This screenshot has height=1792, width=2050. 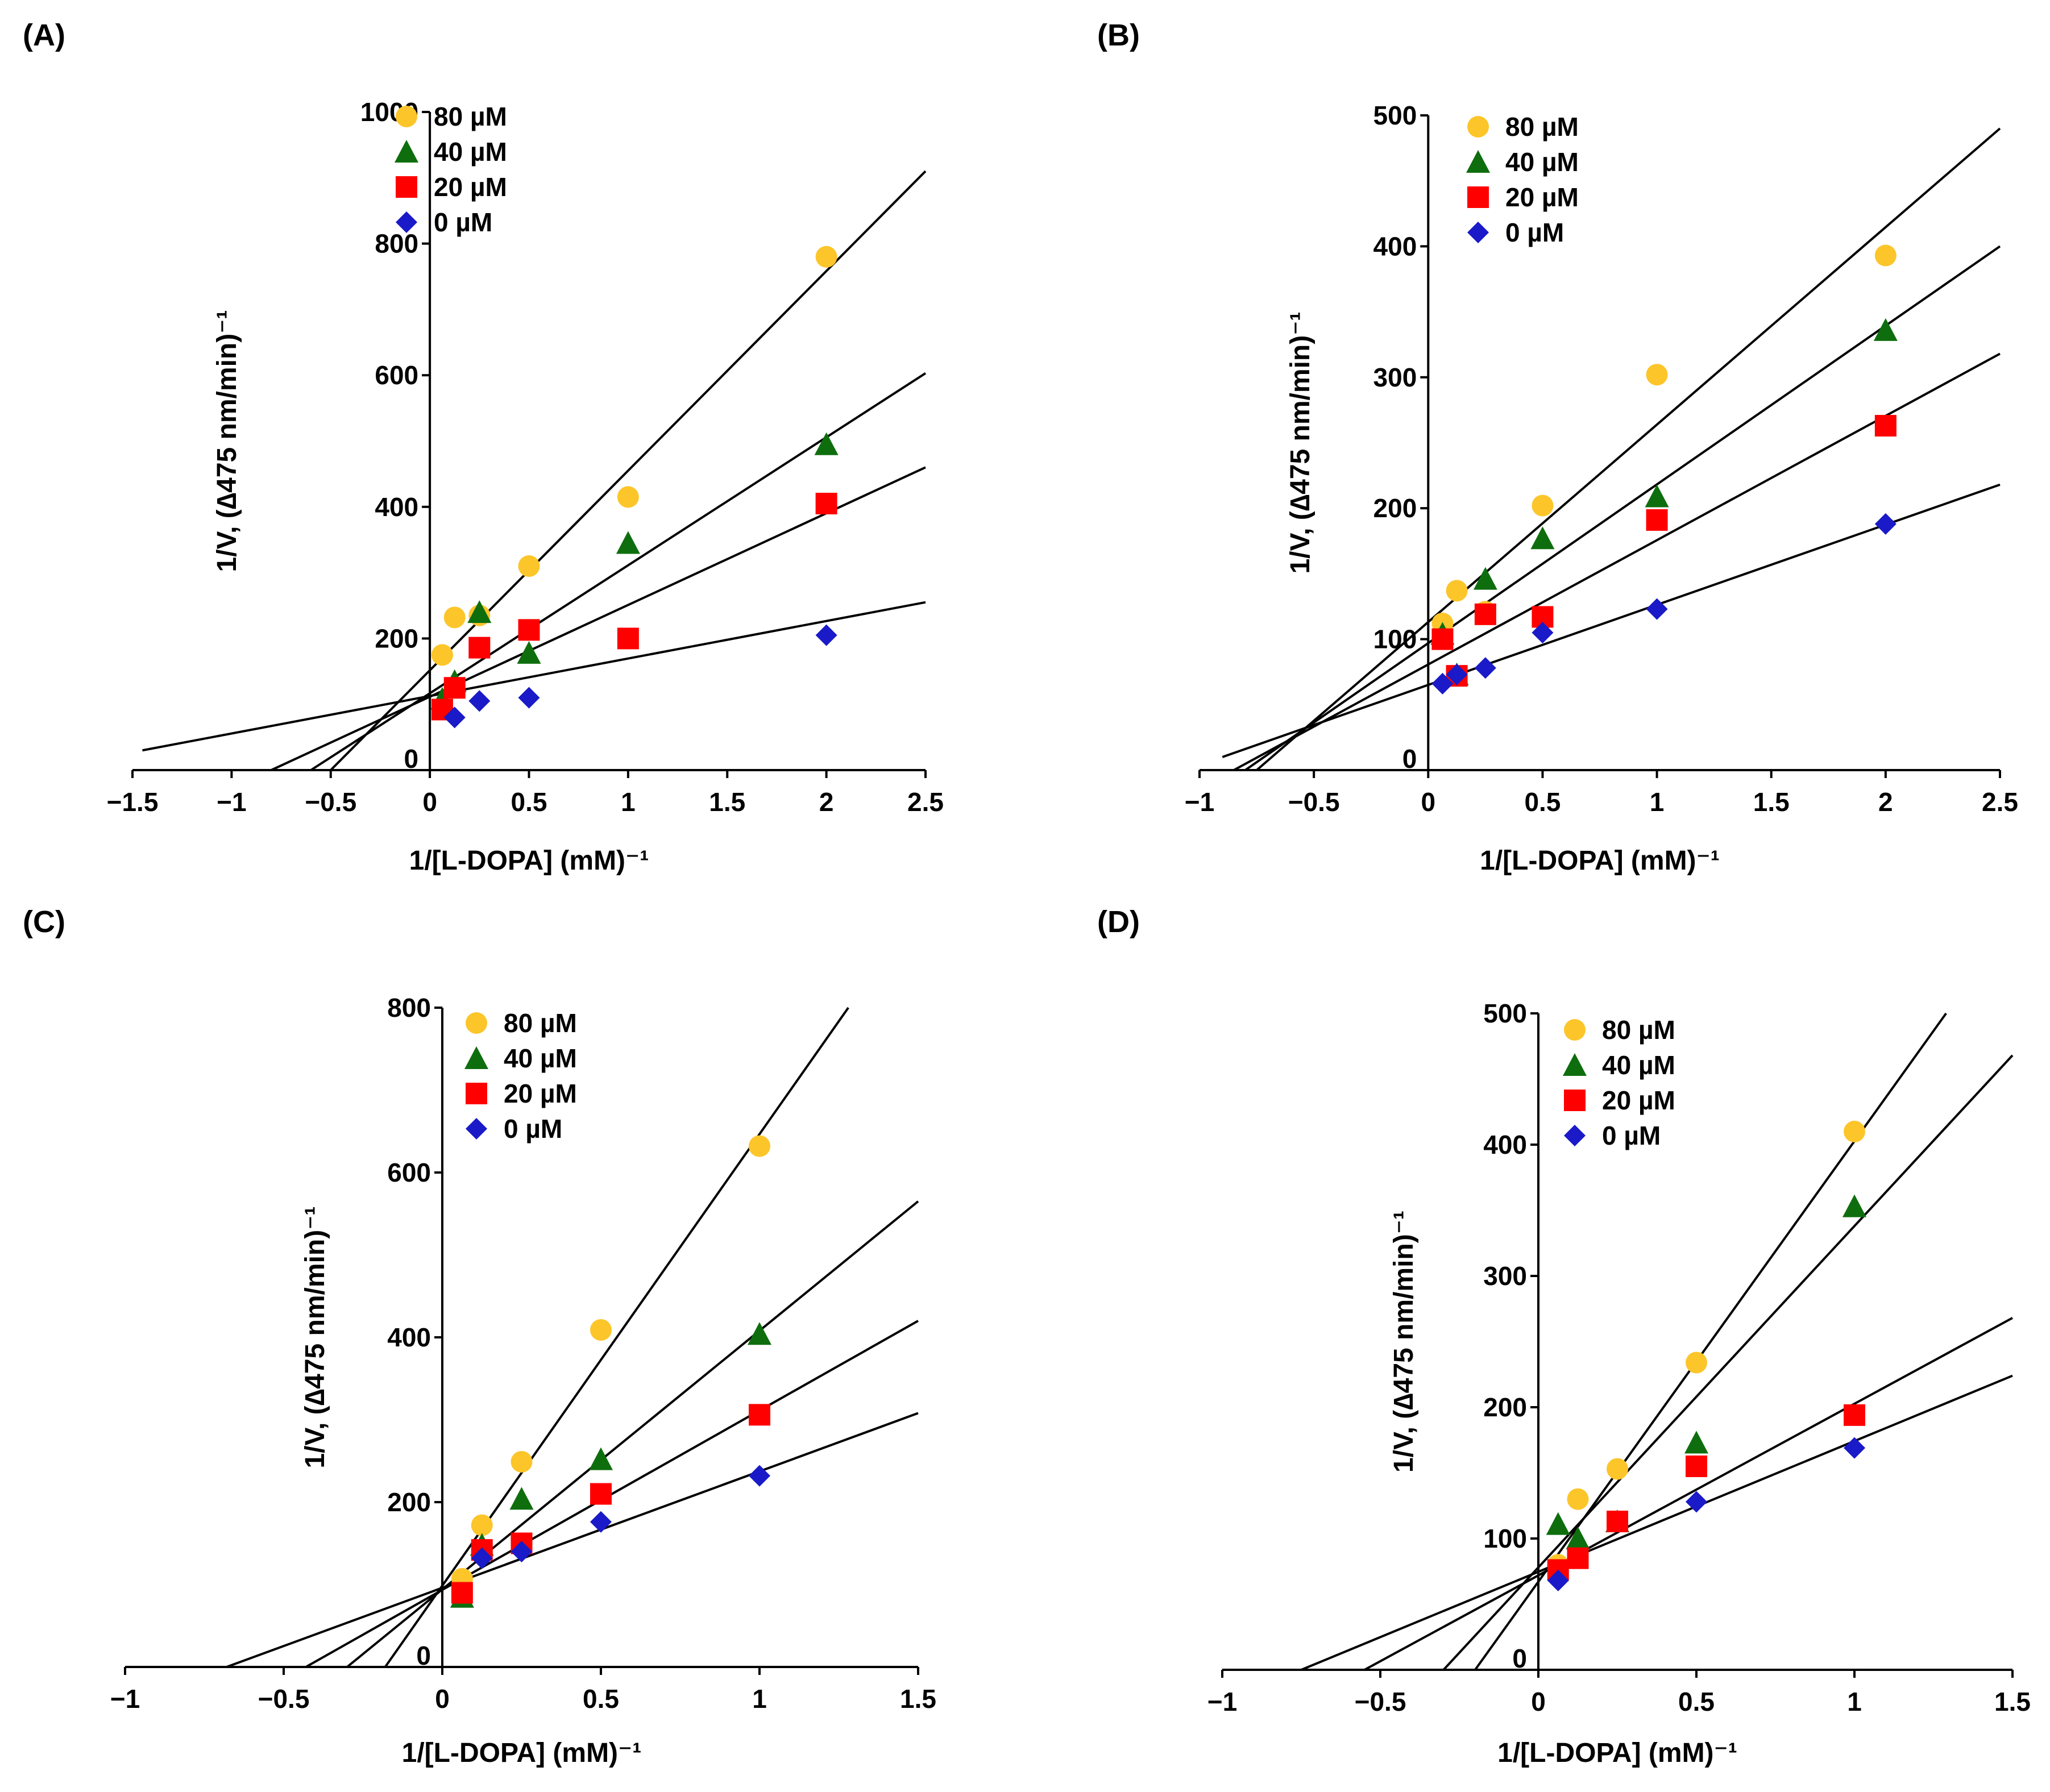 What do you see at coordinates (397, 375) in the screenshot?
I see `y-tick-label: 600` at bounding box center [397, 375].